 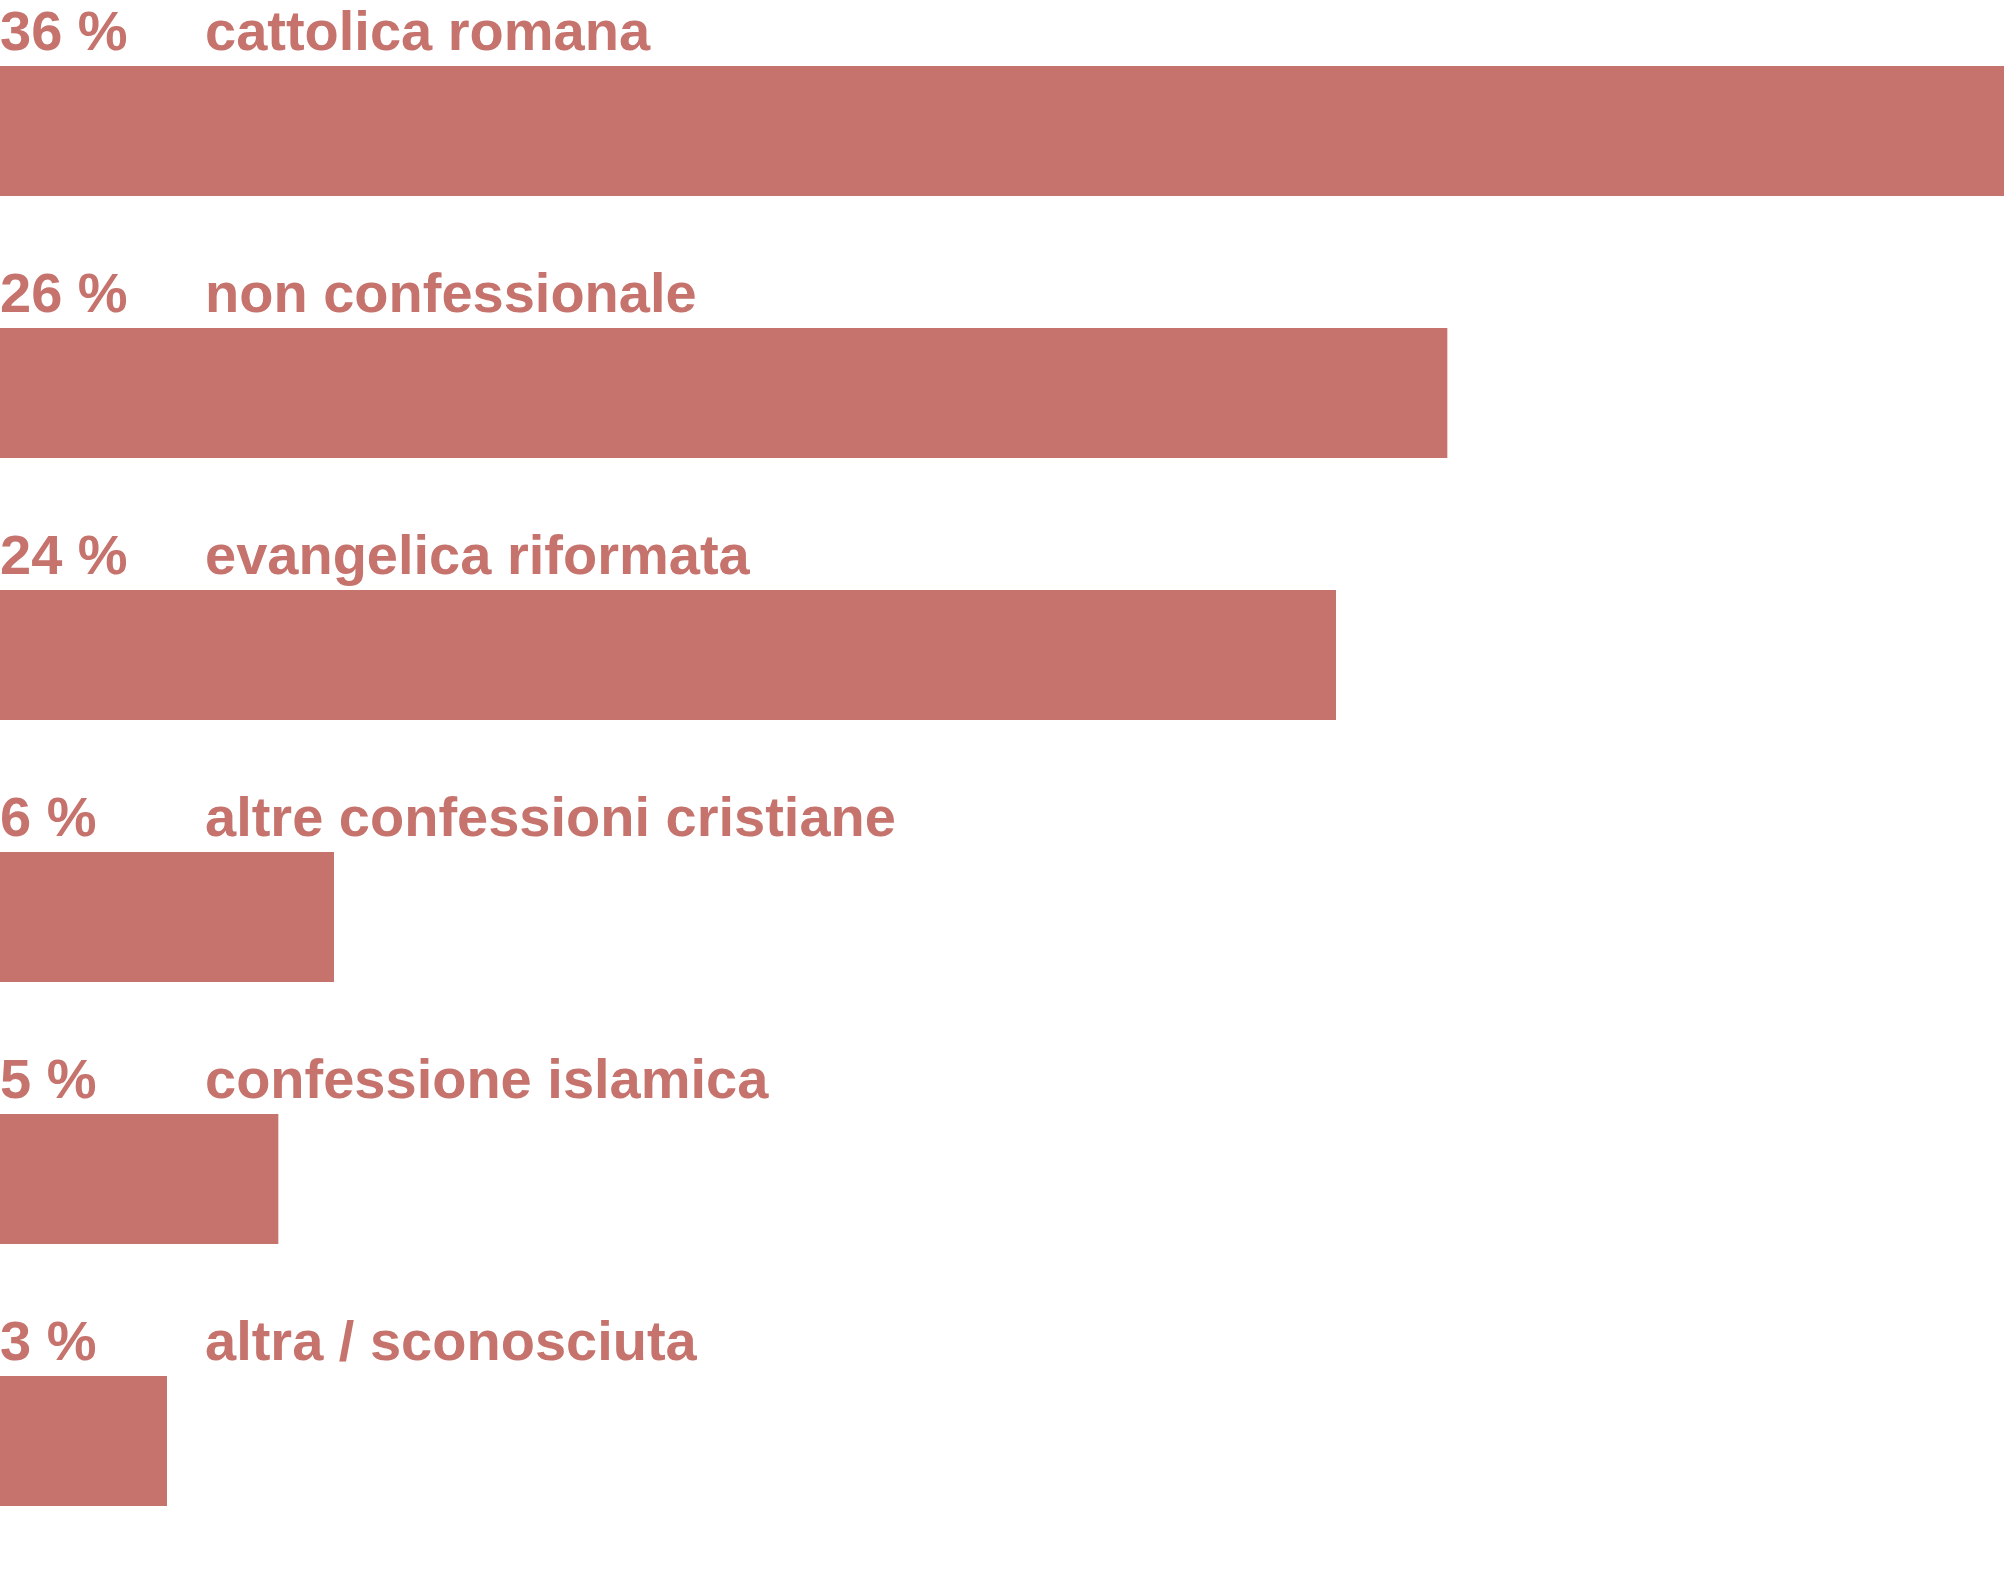 I want to click on data-label: 24 %, so click(x=64, y=554).